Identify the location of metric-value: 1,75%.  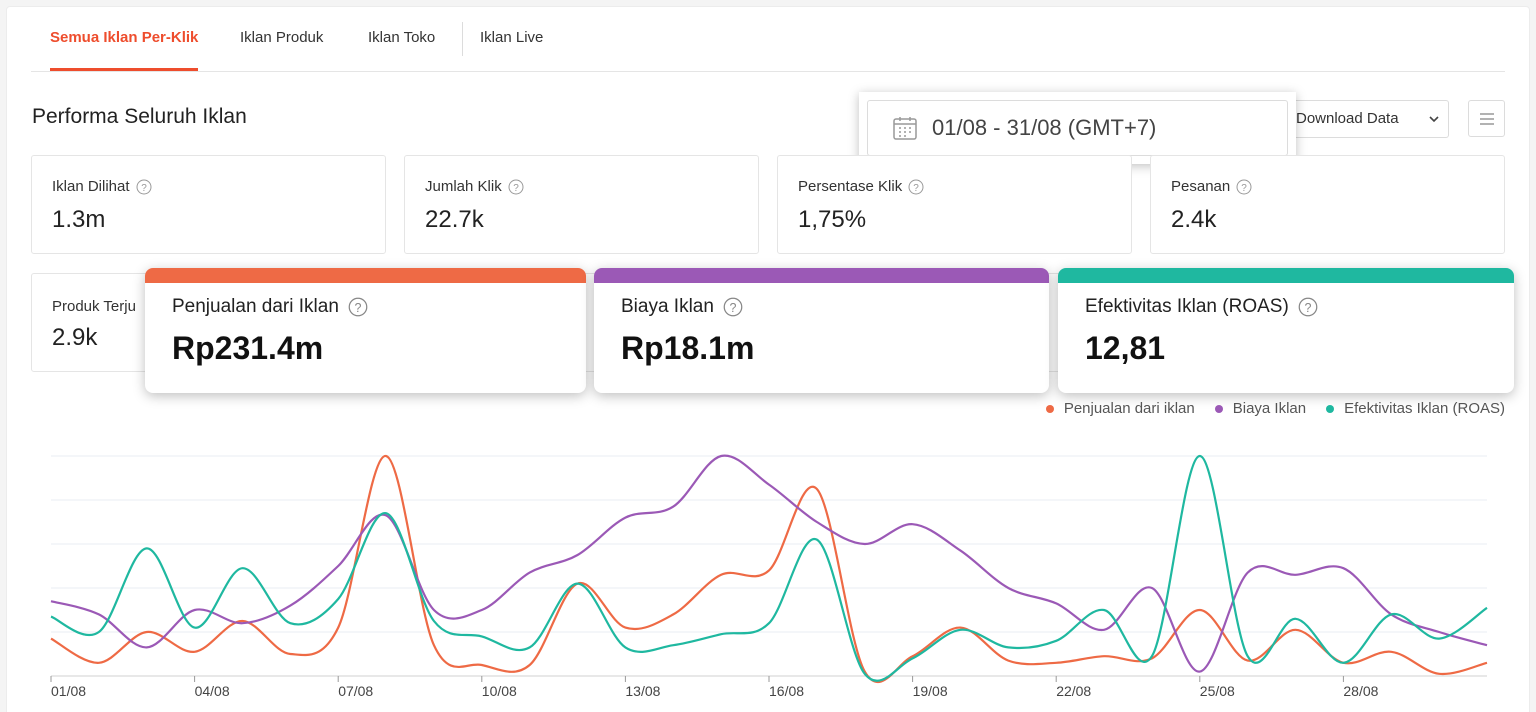
(832, 219).